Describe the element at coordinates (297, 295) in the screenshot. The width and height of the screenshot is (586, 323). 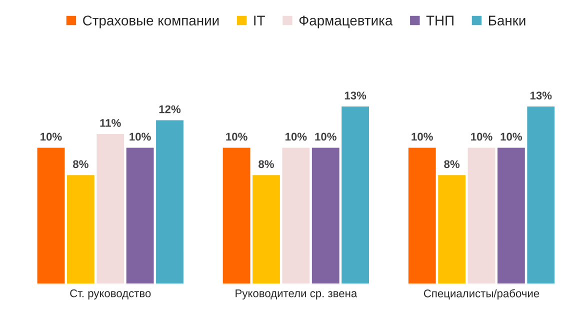
I see `x-tick-label: Руководители ср. звена` at that location.